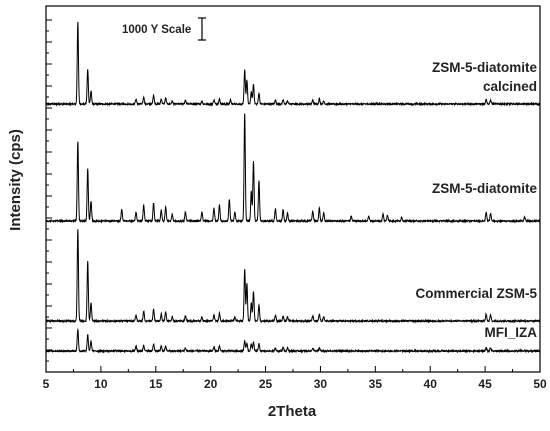 This screenshot has height=431, width=550. I want to click on x-tick-label: 10, so click(101, 384).